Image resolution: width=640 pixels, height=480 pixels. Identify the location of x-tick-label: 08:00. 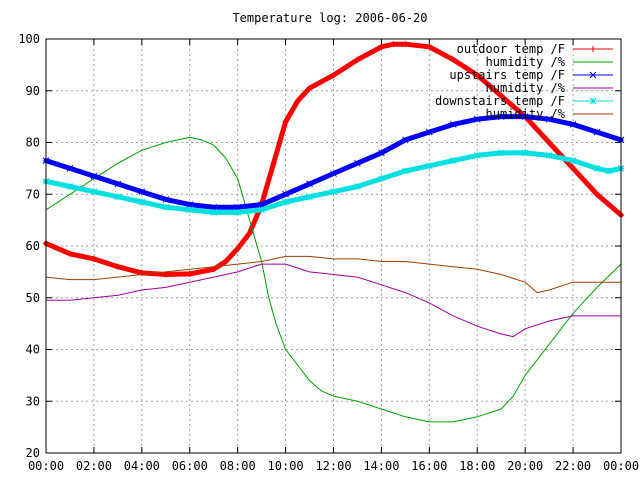
(238, 466).